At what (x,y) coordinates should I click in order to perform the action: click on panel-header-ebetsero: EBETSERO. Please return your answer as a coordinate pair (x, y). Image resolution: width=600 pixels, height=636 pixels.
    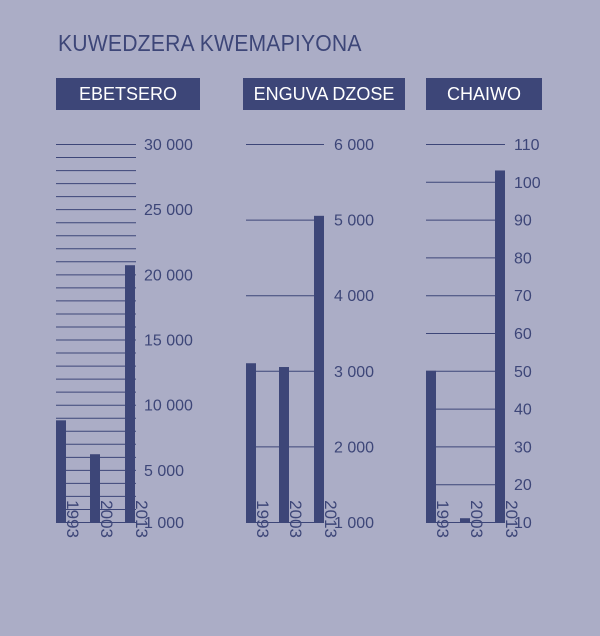
    Looking at the image, I should click on (128, 94).